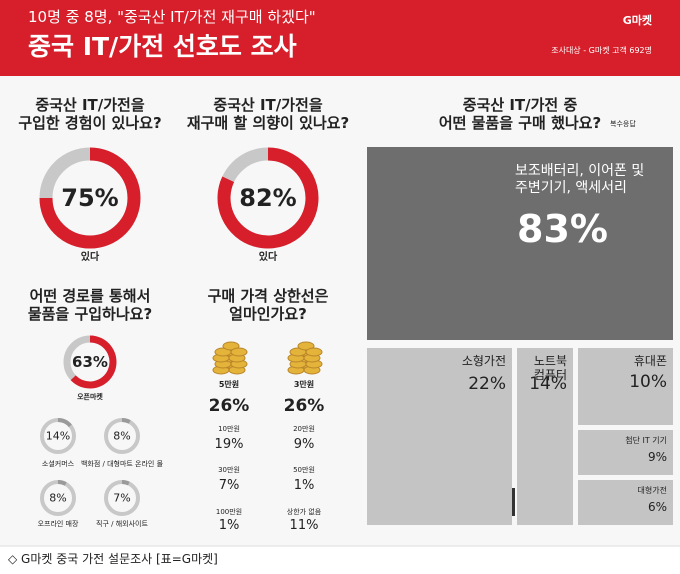 The width and height of the screenshot is (680, 574). What do you see at coordinates (304, 444) in the screenshot?
I see `price-value: 9%` at bounding box center [304, 444].